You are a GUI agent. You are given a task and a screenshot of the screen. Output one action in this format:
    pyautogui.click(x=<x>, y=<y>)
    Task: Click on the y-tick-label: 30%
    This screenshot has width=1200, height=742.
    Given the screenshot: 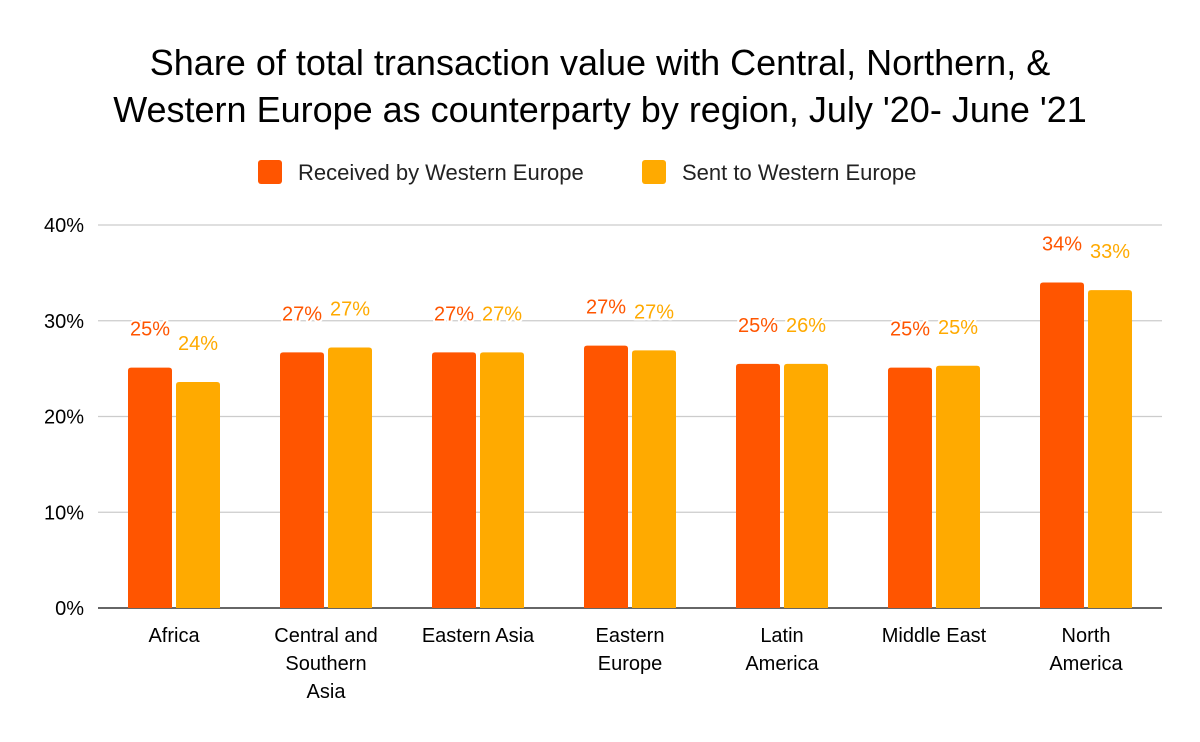 What is the action you would take?
    pyautogui.click(x=64, y=322)
    